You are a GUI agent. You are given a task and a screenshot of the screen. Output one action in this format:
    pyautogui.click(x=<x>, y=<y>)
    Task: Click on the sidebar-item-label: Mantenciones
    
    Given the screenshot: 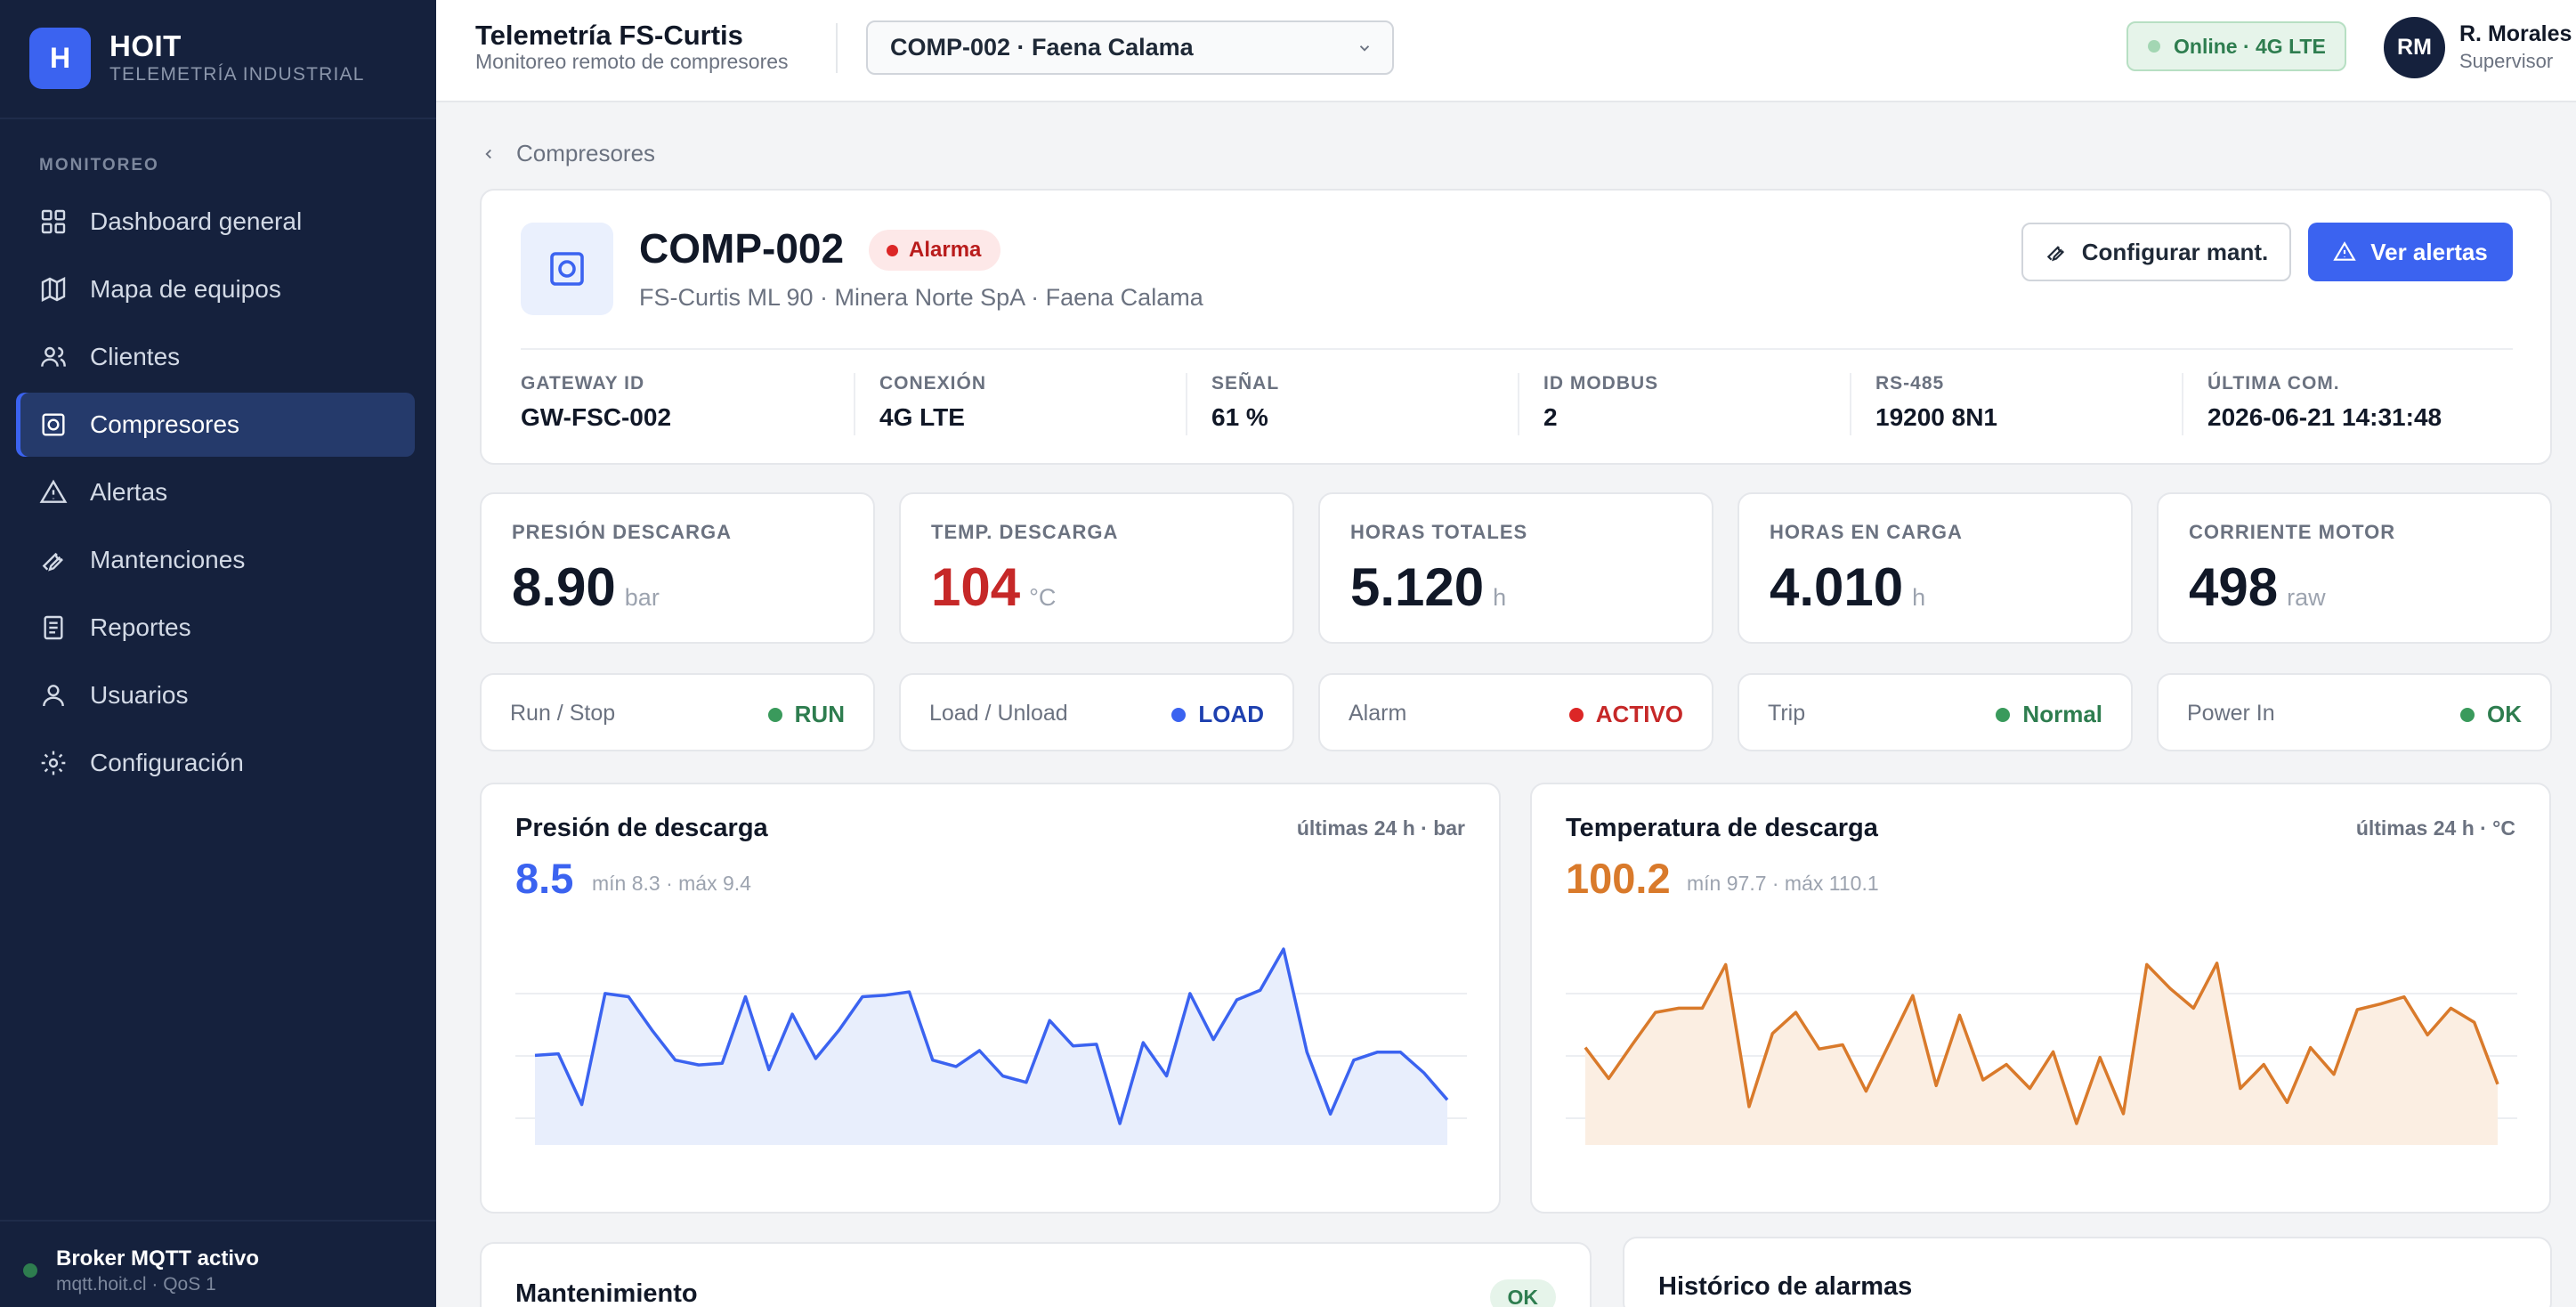 What is the action you would take?
    pyautogui.click(x=168, y=559)
    